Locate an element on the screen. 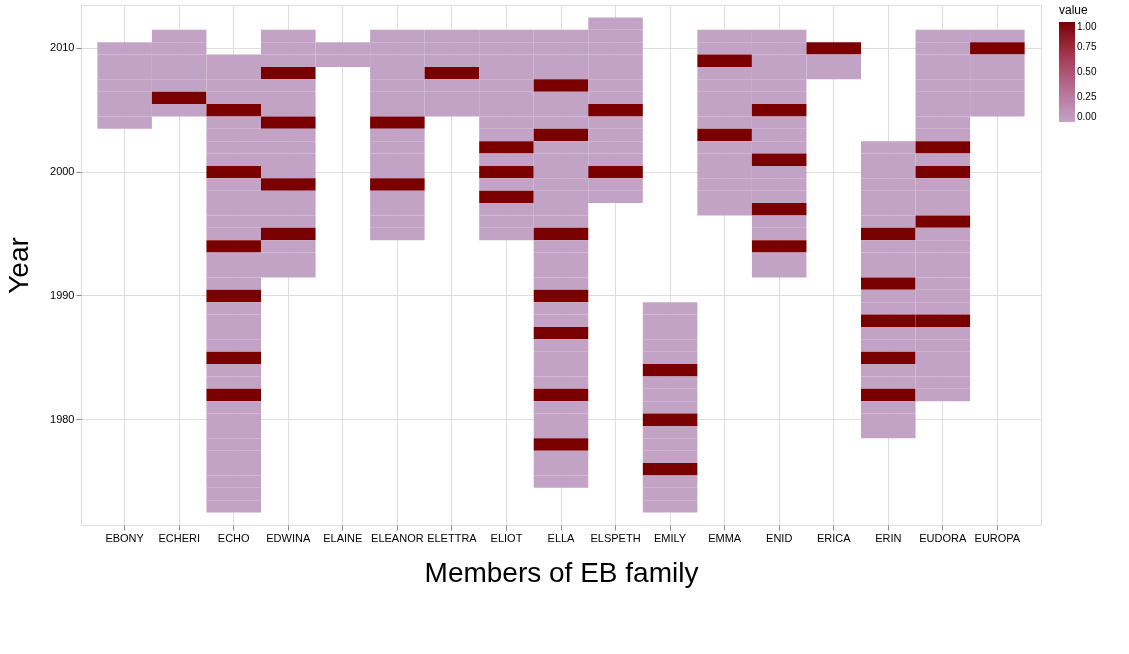 This screenshot has width=1129, height=654. legend-title: value is located at coordinates (1074, 10).